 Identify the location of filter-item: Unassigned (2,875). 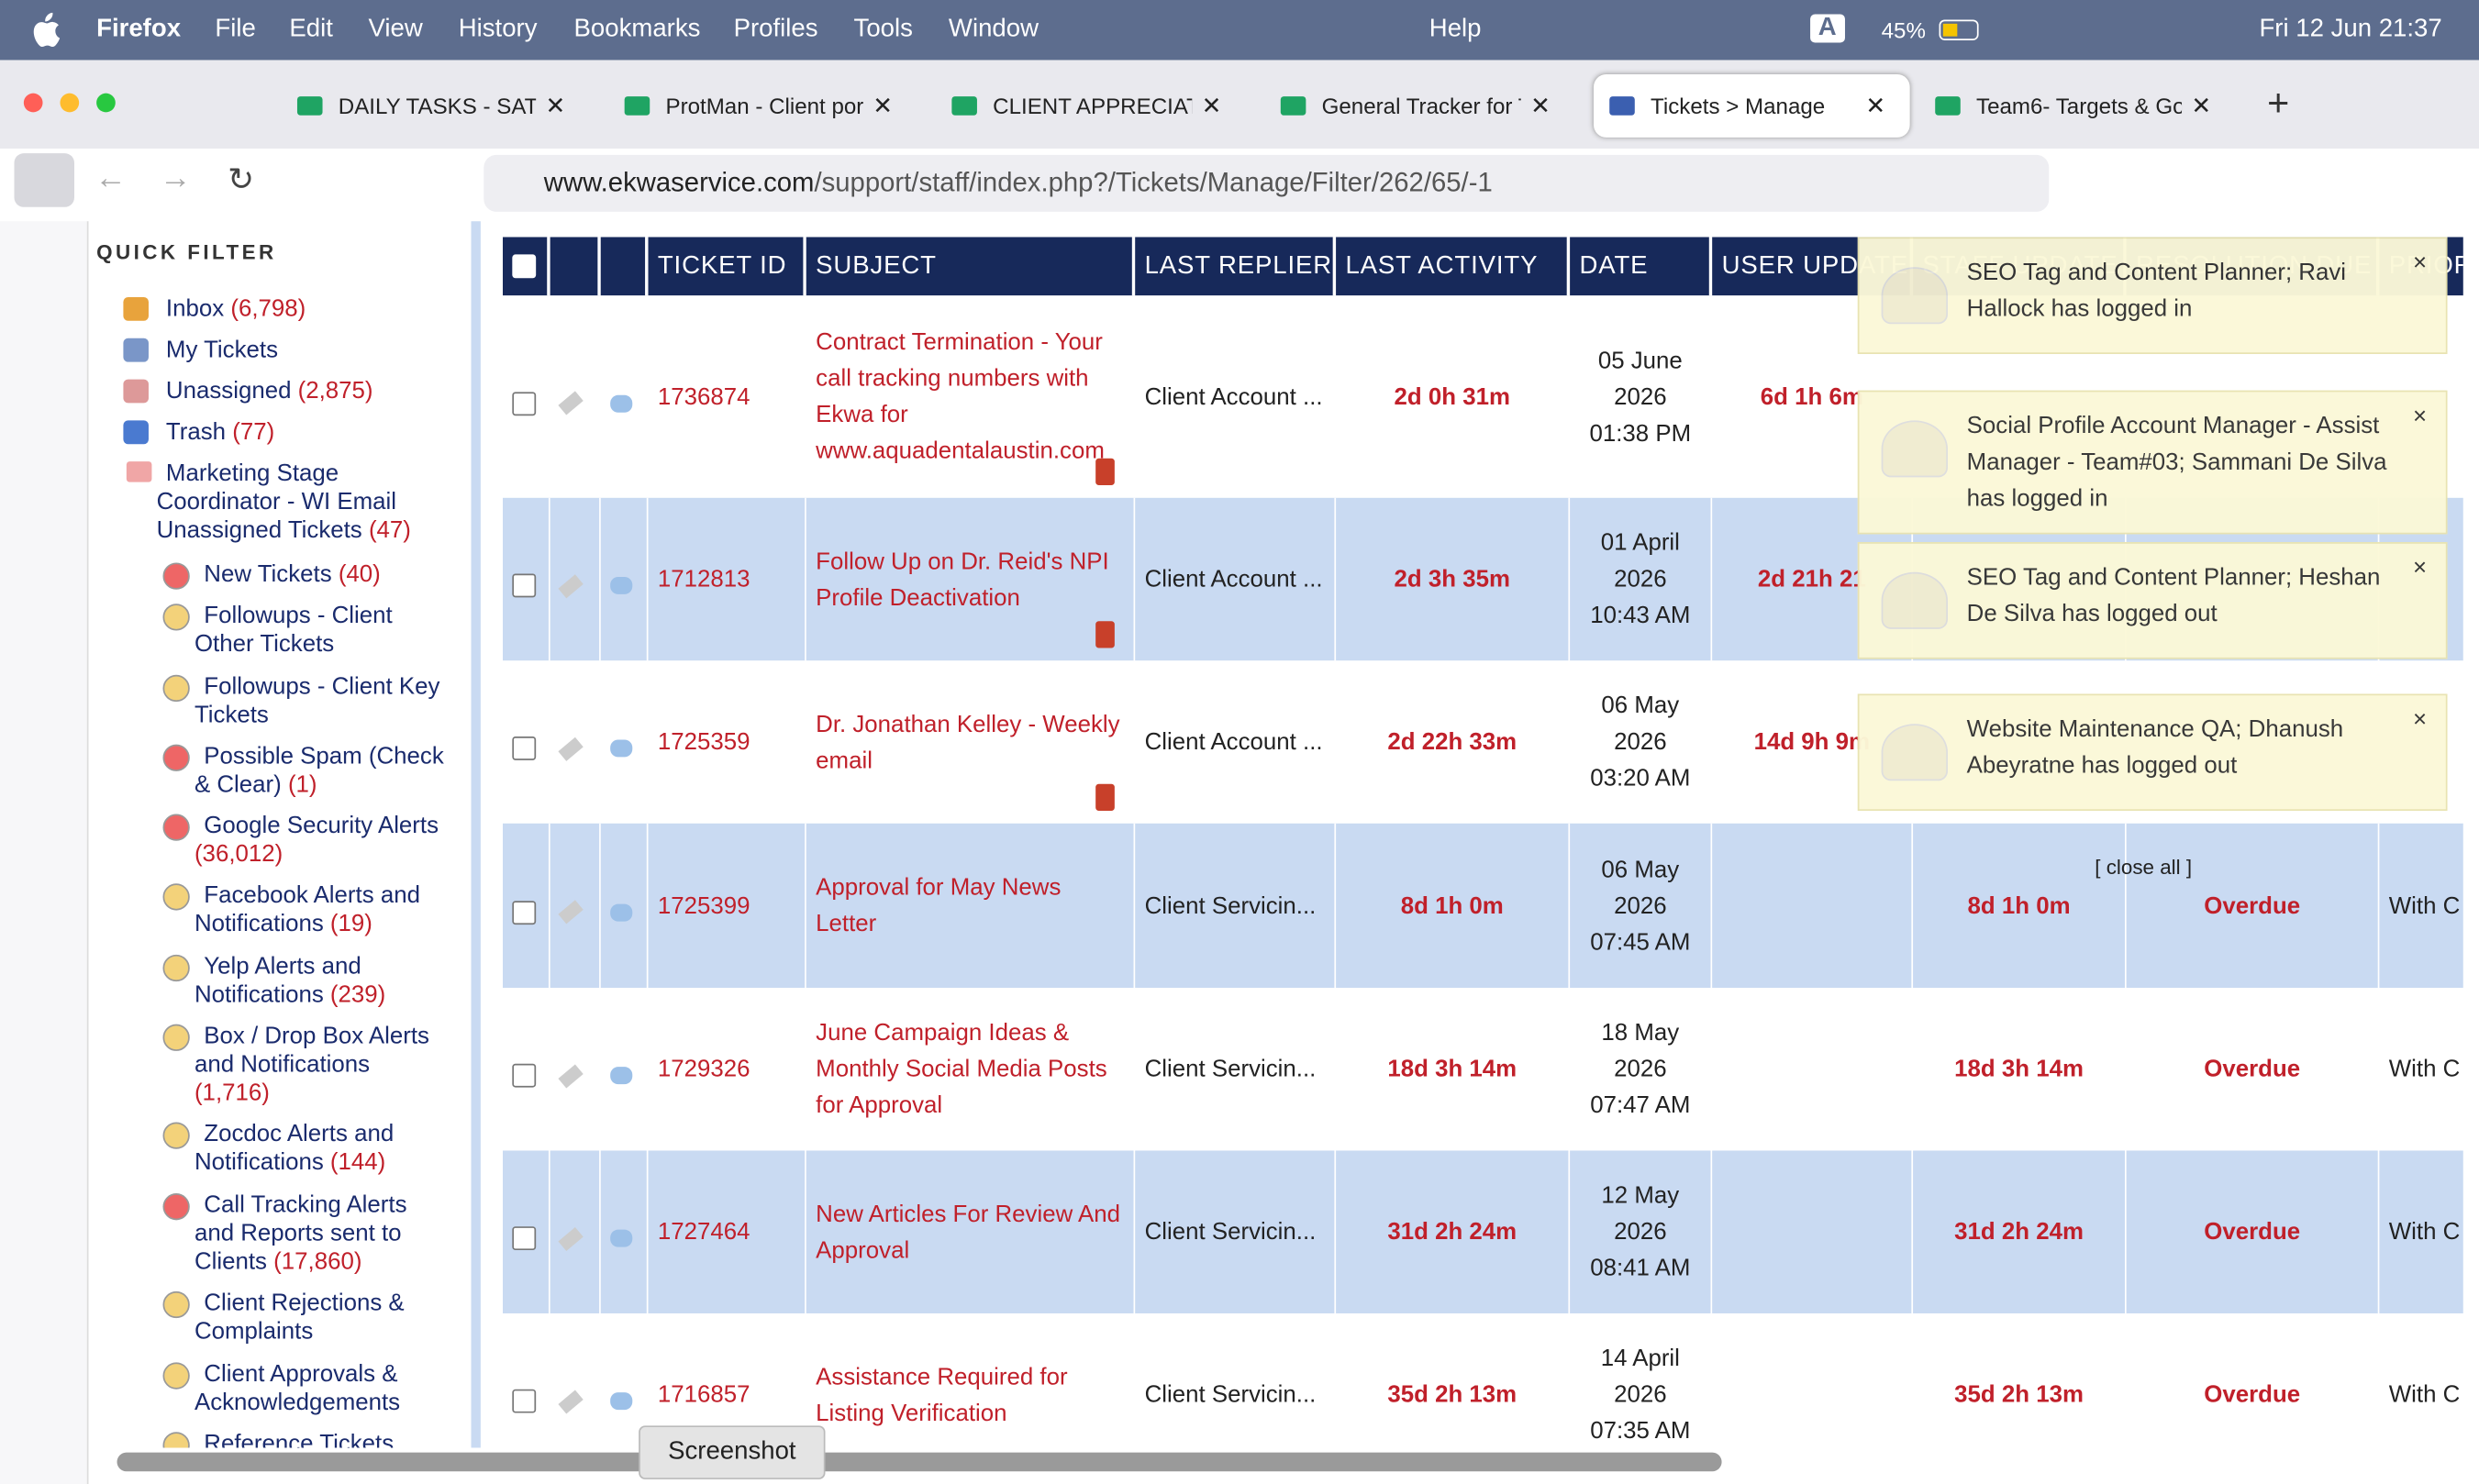
(308, 392).